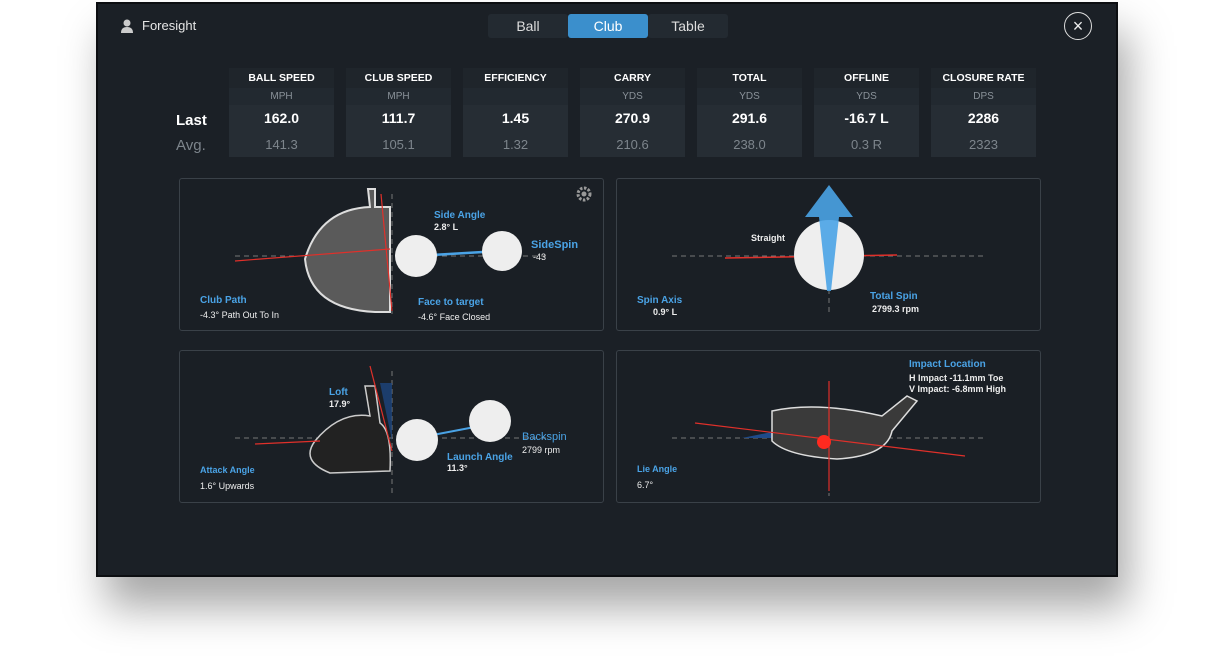 This screenshot has width=1214, height=672. Describe the element at coordinates (460, 215) in the screenshot. I see `side-angle-label: Side Angle` at that location.